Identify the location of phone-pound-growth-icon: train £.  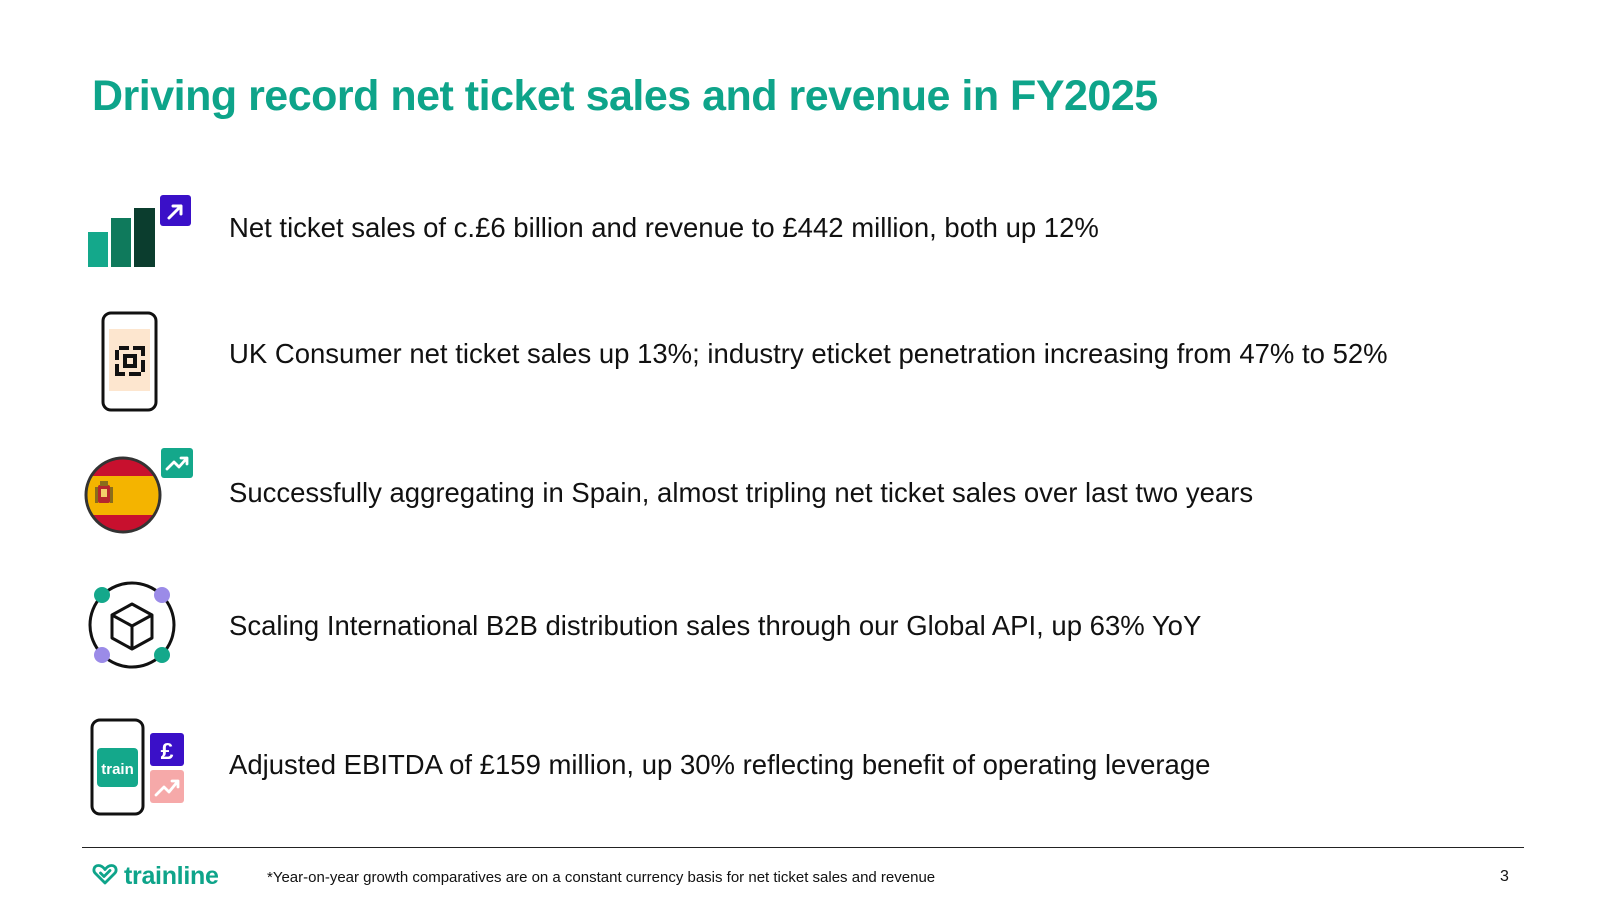
(140, 772).